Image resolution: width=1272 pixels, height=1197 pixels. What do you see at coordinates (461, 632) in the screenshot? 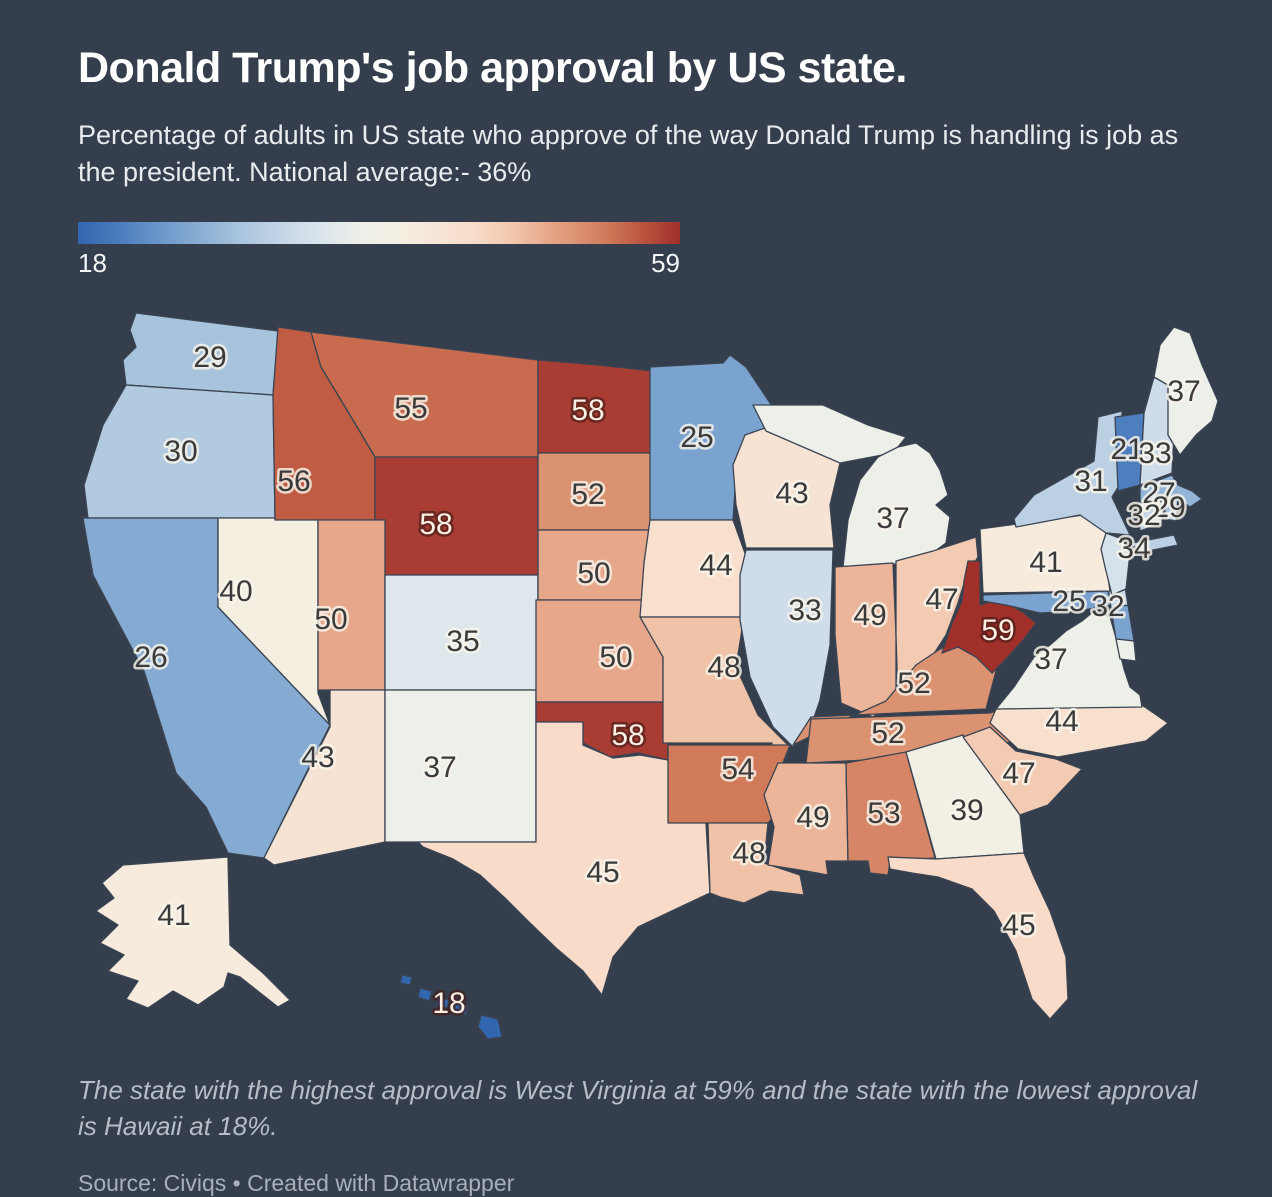
I see `state-co` at bounding box center [461, 632].